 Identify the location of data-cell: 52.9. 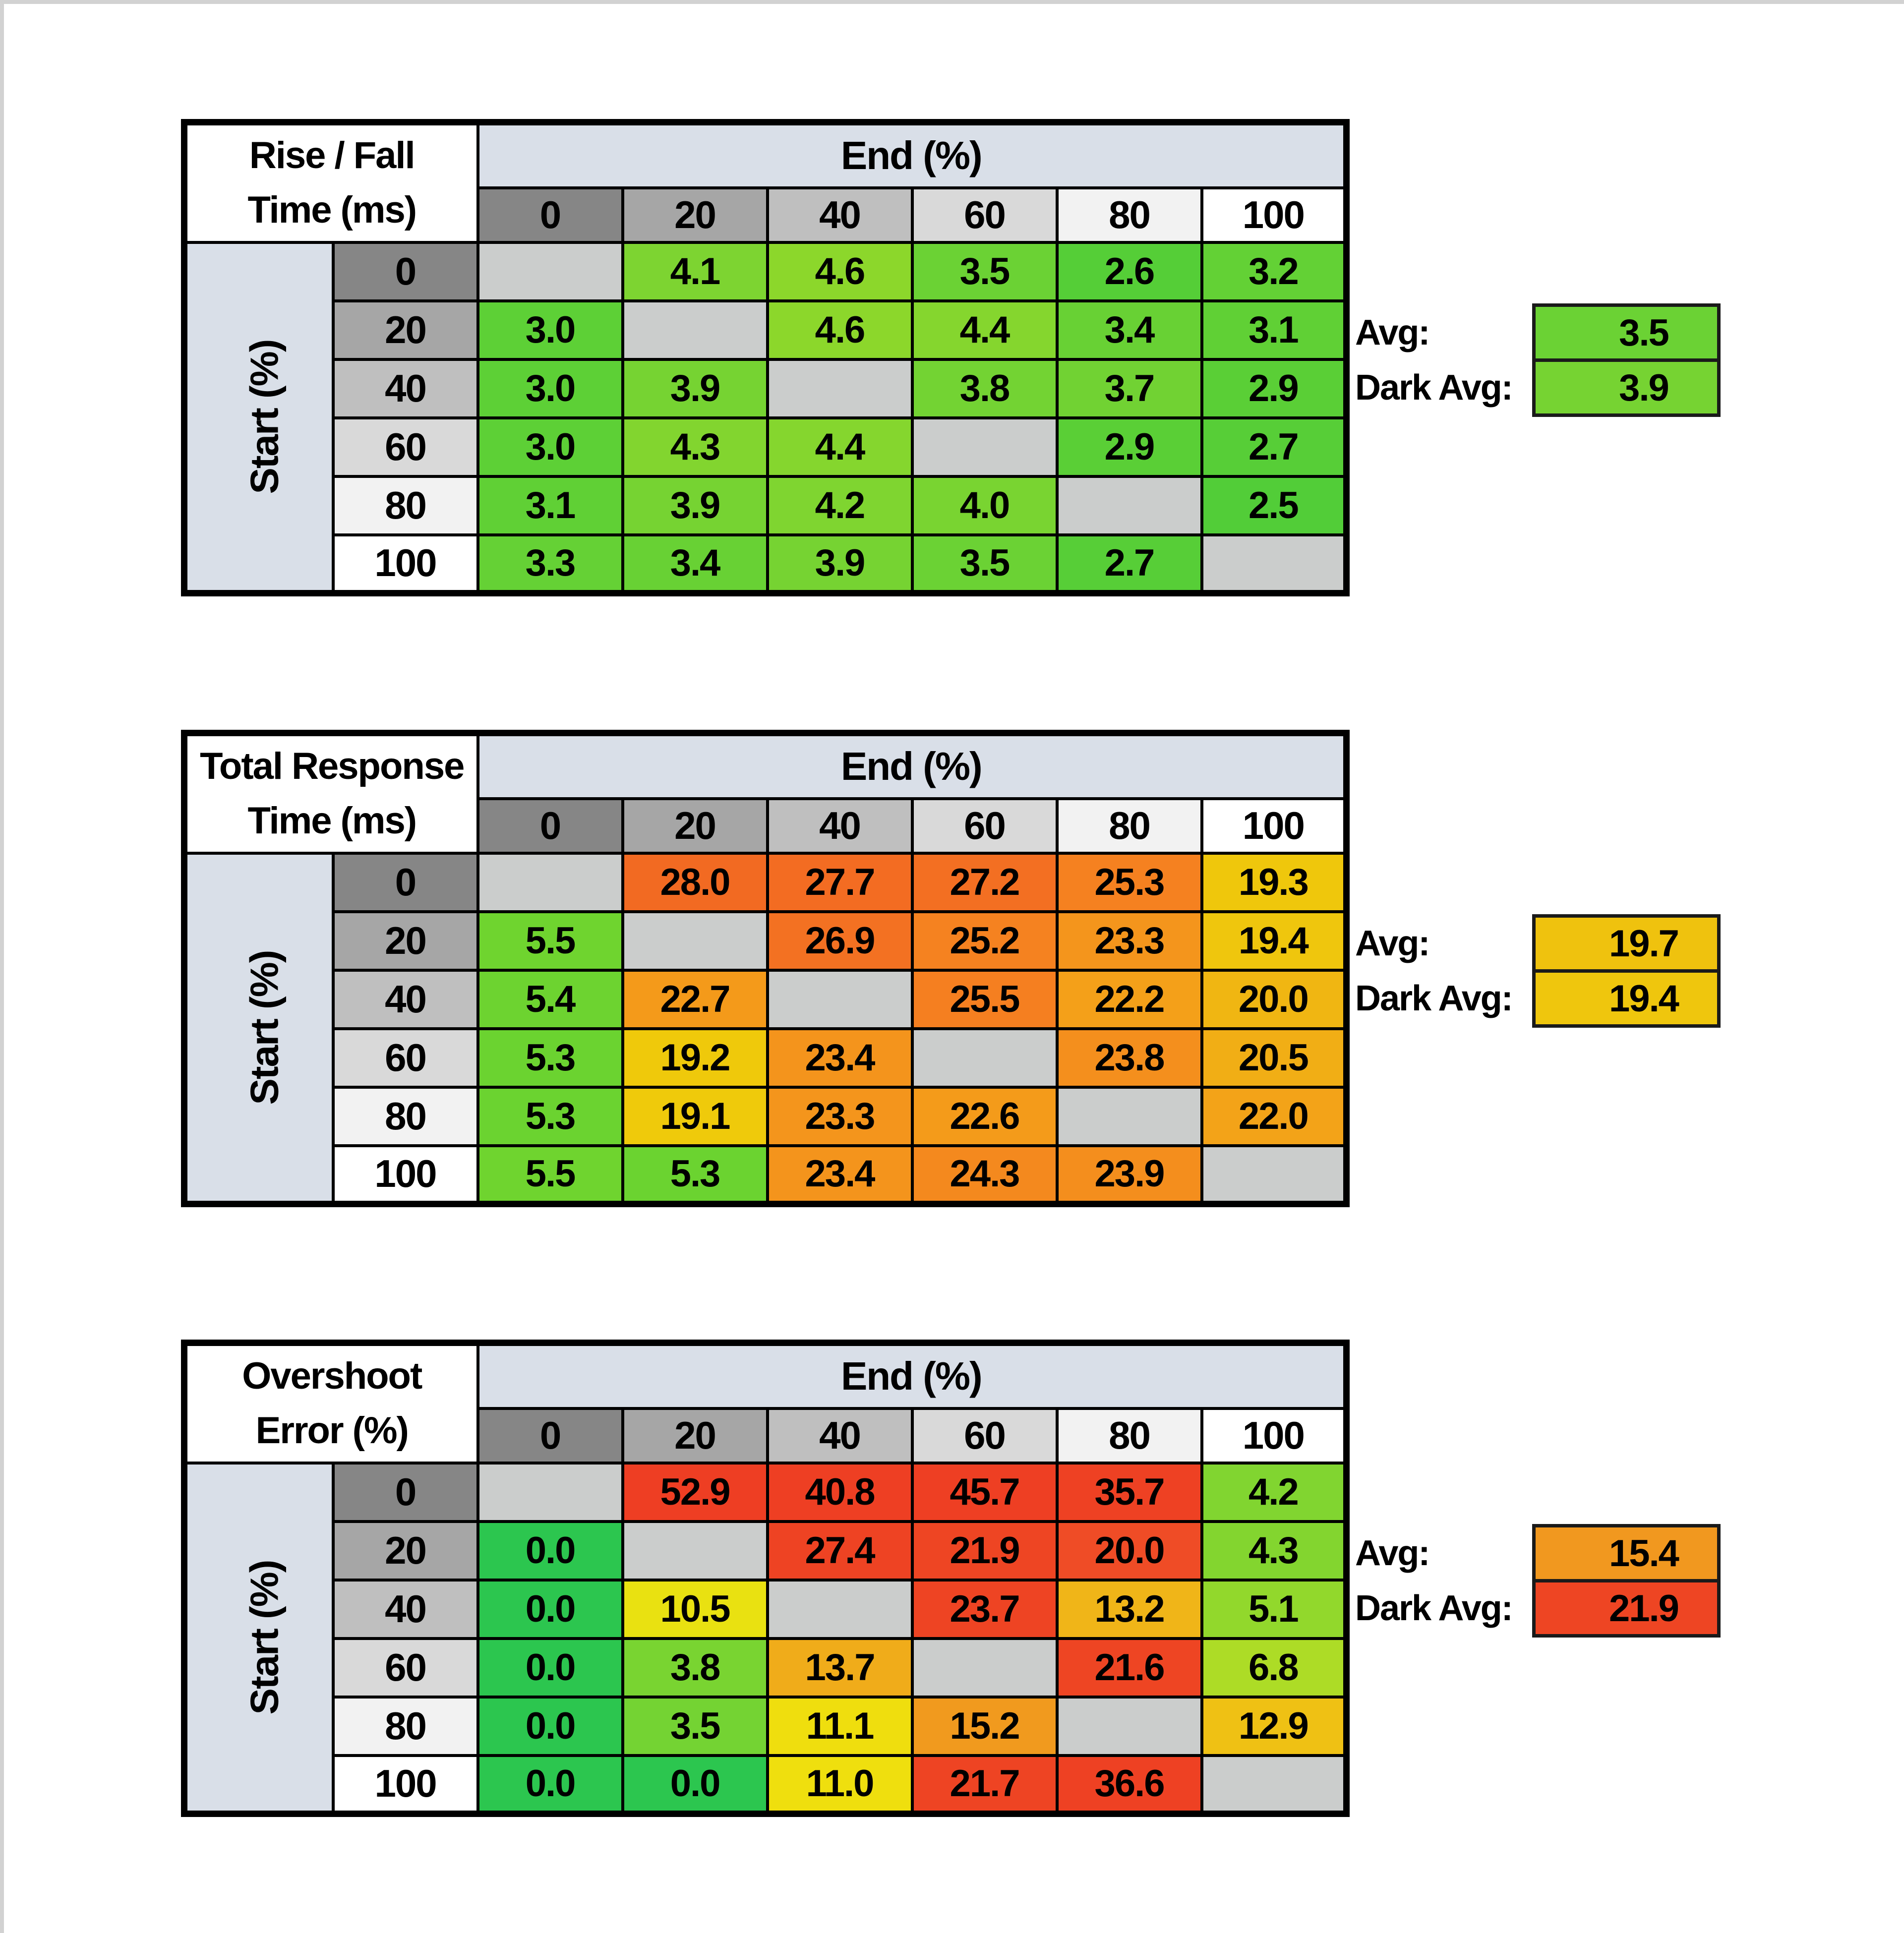
(695, 1492).